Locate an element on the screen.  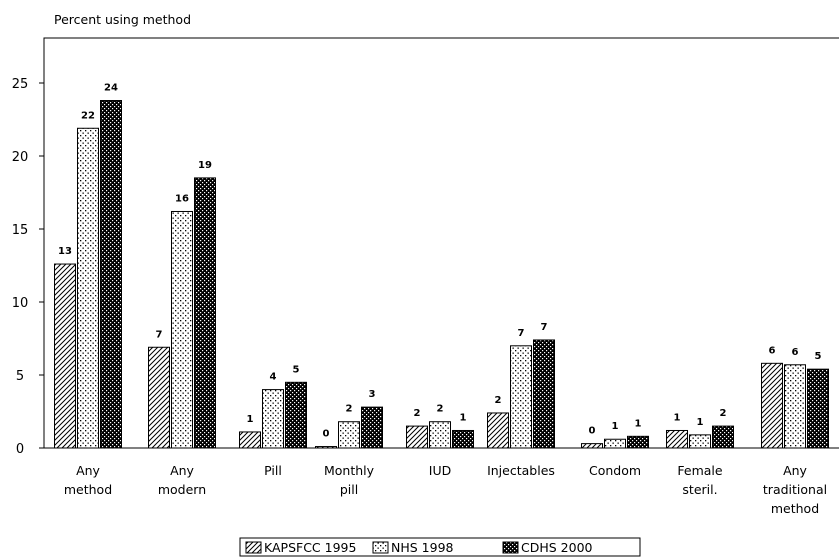
y-tick-label: 20 is located at coordinates (20, 157).